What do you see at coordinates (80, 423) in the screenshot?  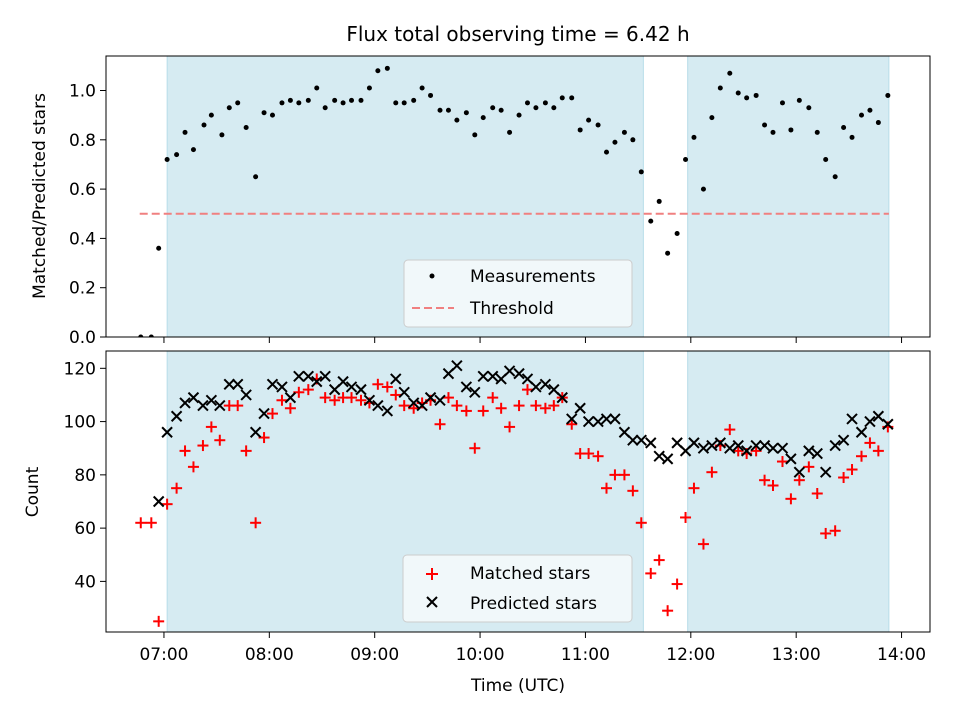 I see `y-tick-label: 100` at bounding box center [80, 423].